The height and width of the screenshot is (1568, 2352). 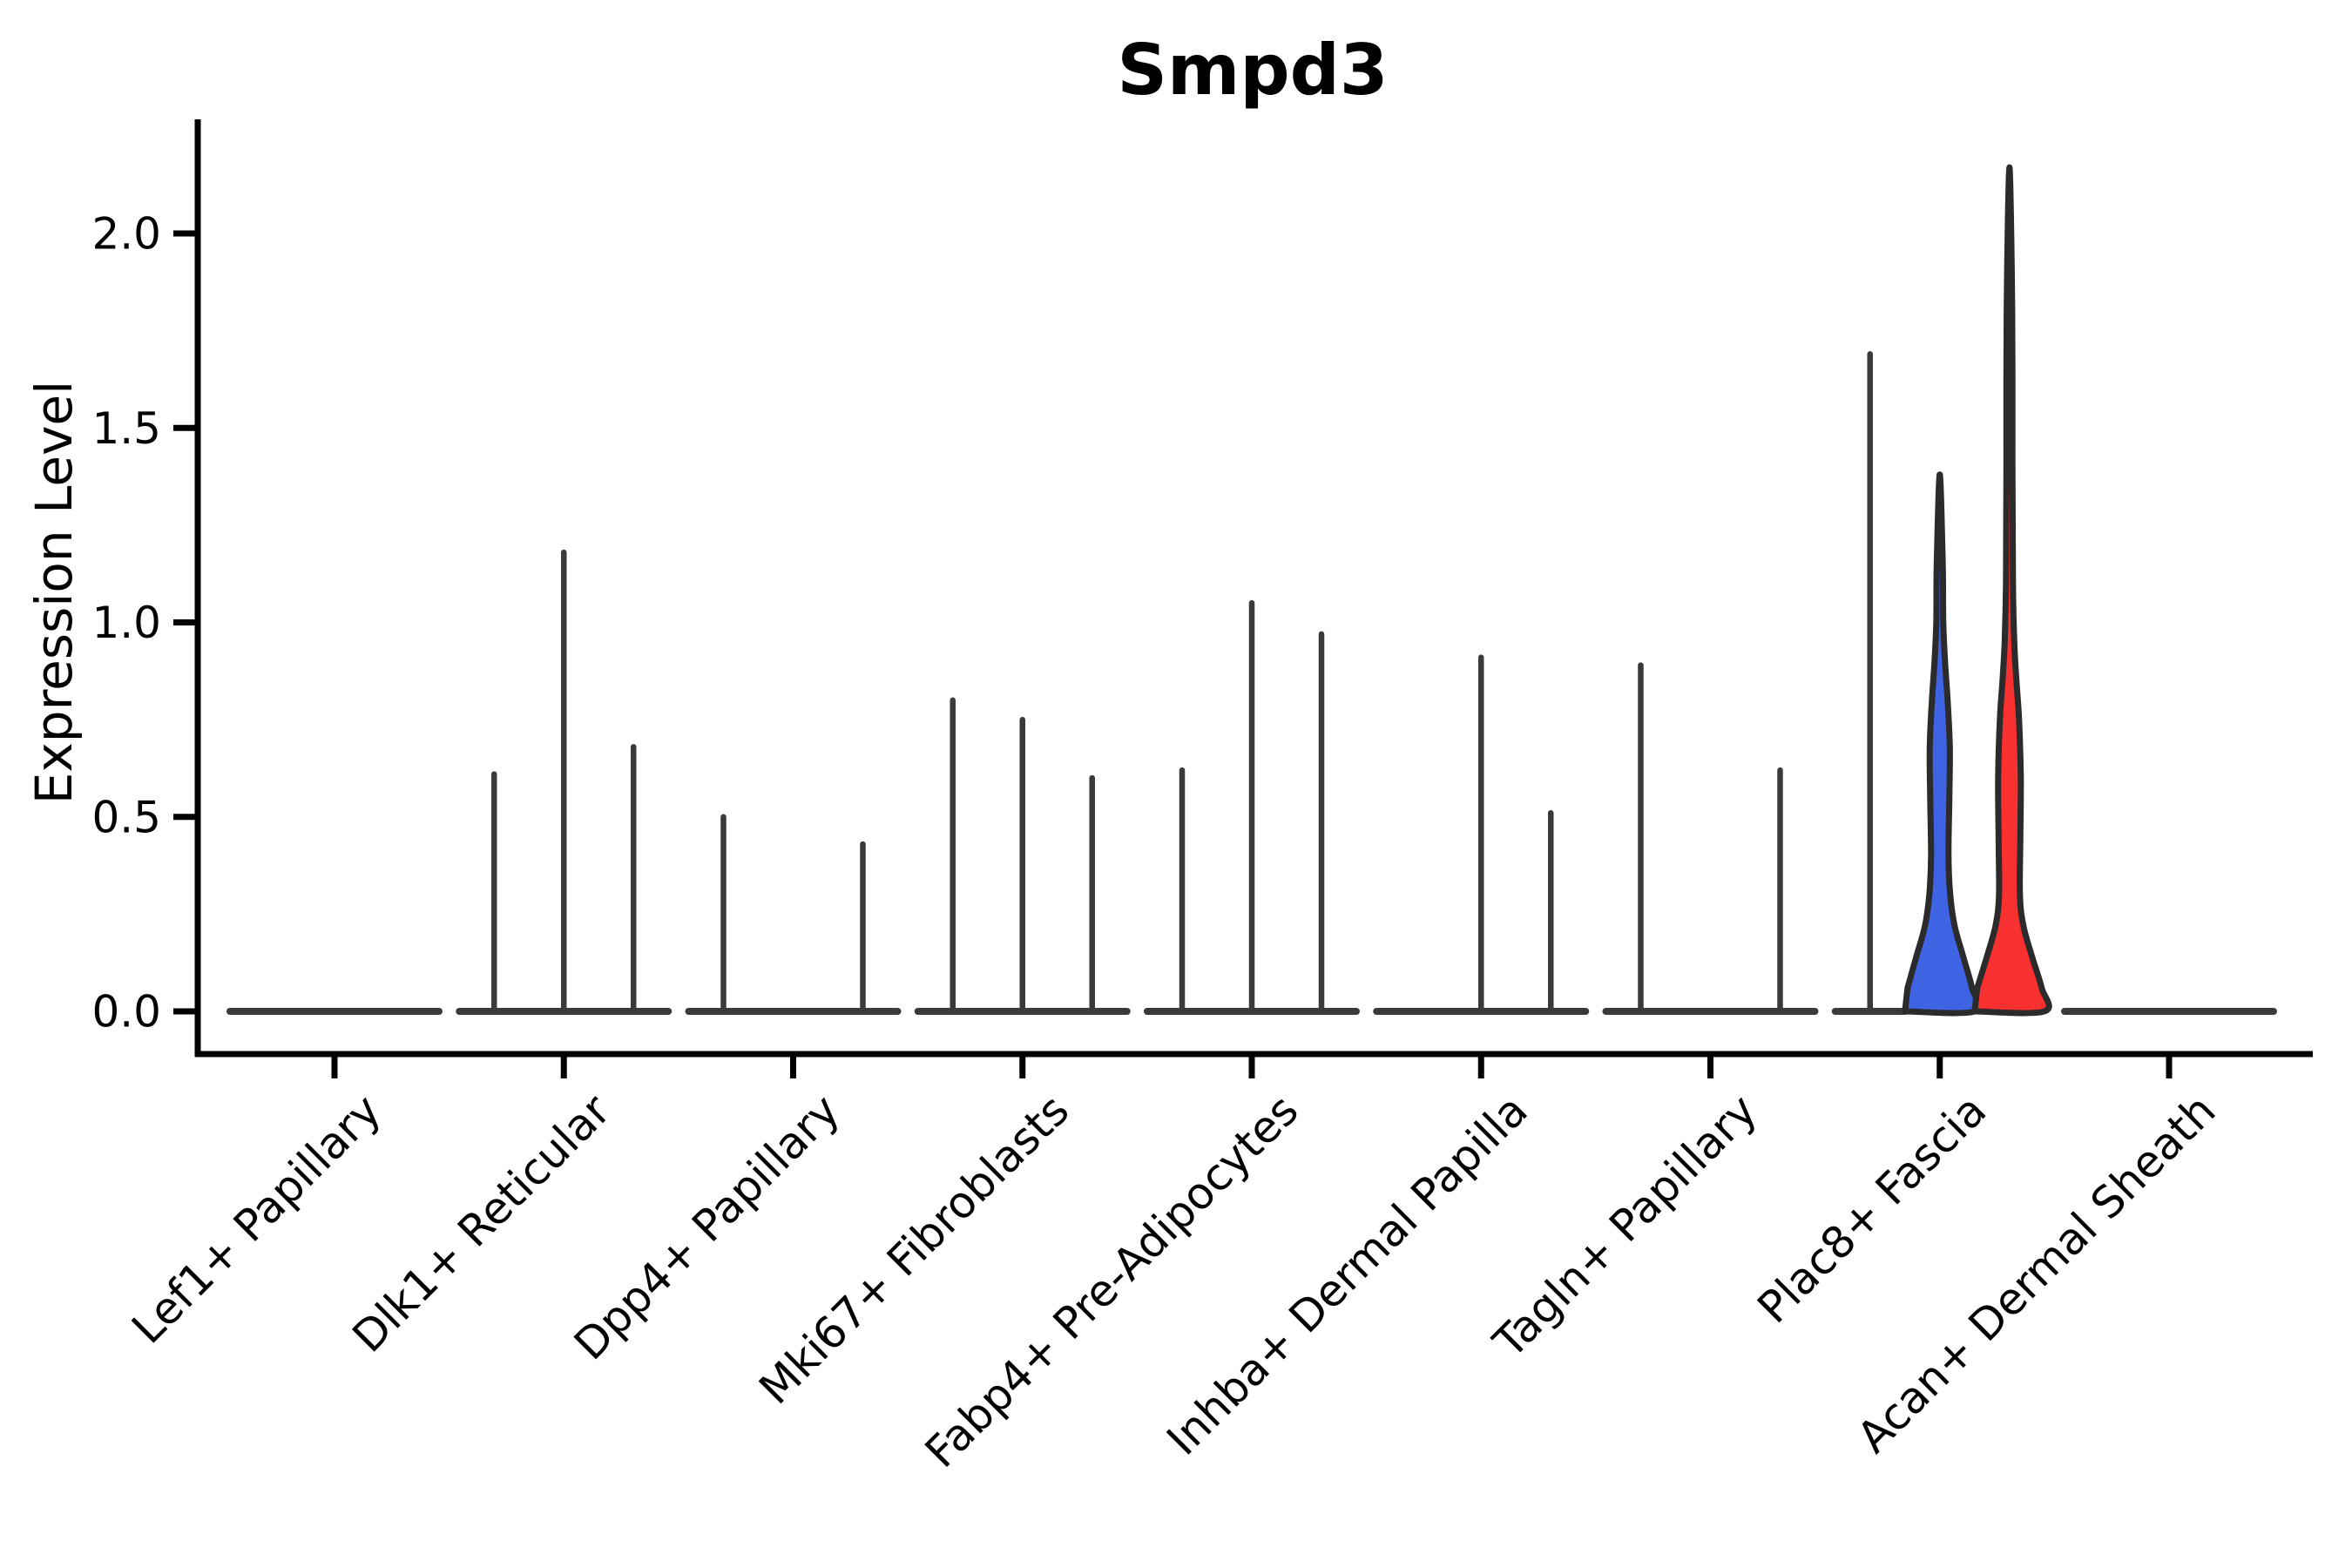 I want to click on x-category-label: Plac8+ Fascia, so click(x=1872, y=1209).